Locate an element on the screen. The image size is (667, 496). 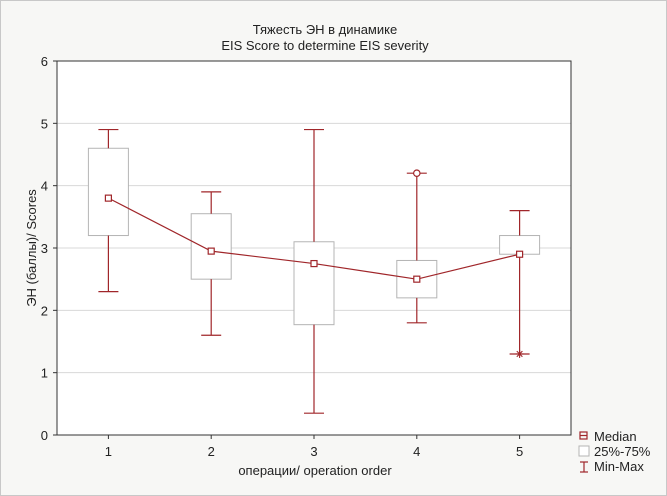
x-tick-label: 4 is located at coordinates (416, 451).